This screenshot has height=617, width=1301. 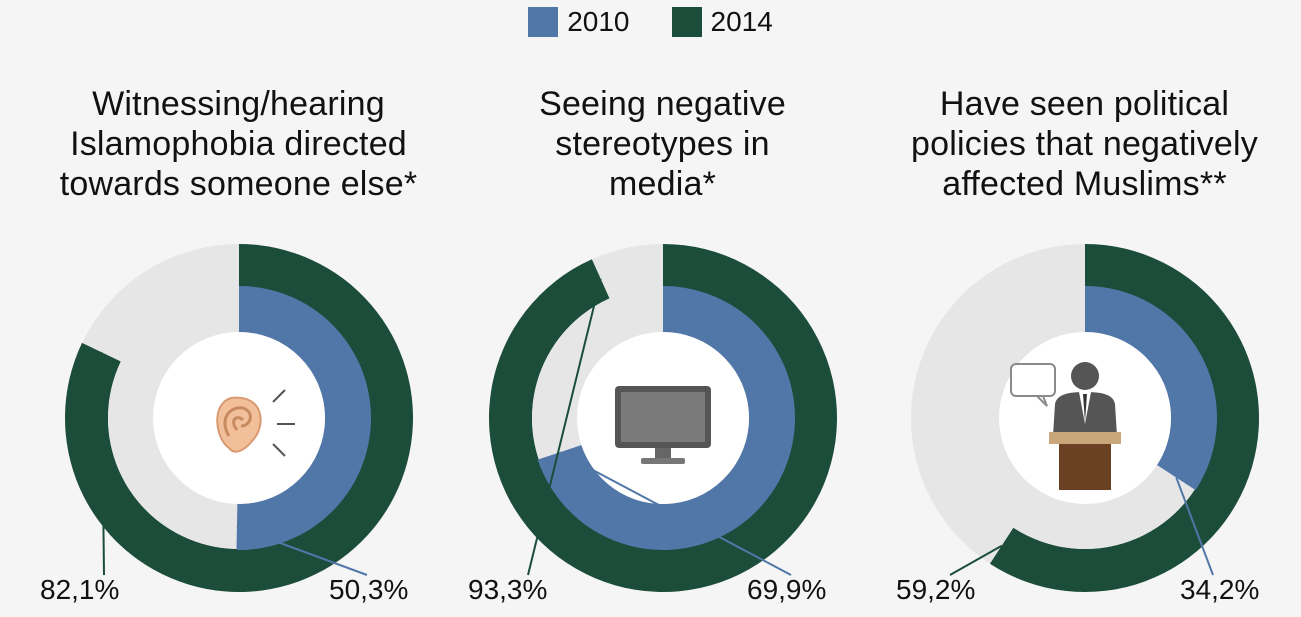 I want to click on ear-icon, so click(x=255, y=423).